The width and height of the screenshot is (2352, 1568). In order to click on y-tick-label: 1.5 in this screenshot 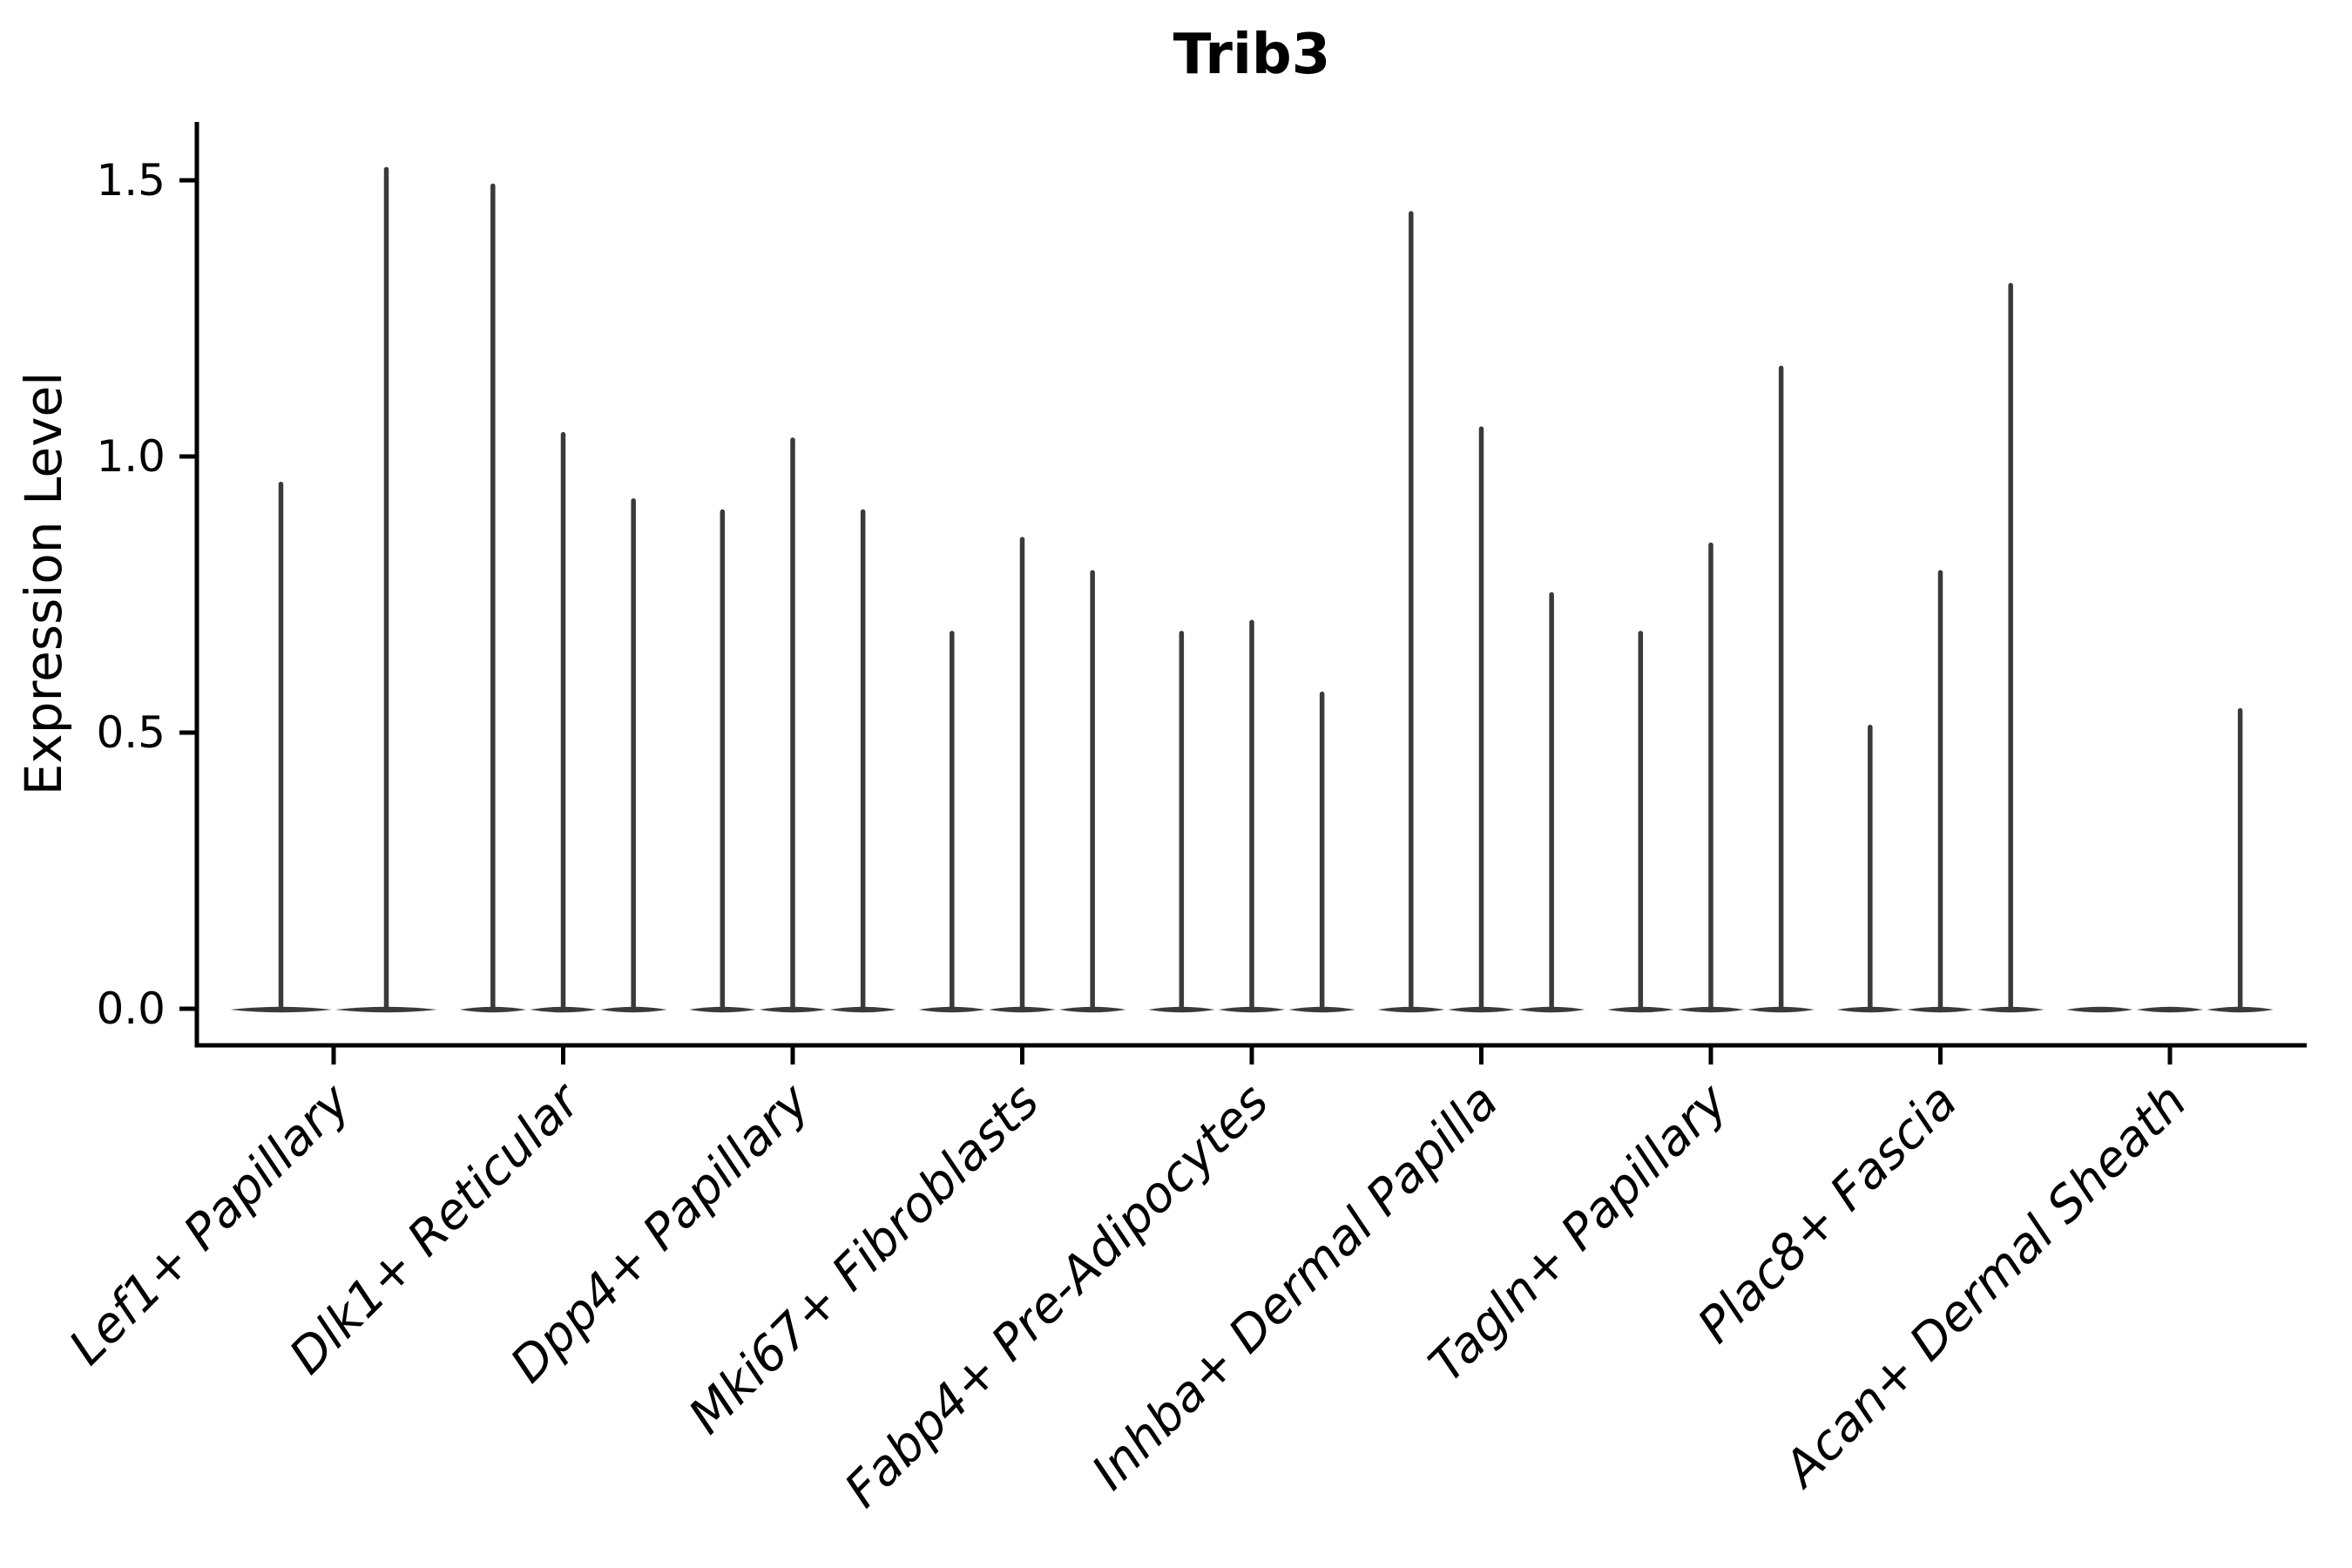, I will do `click(131, 180)`.